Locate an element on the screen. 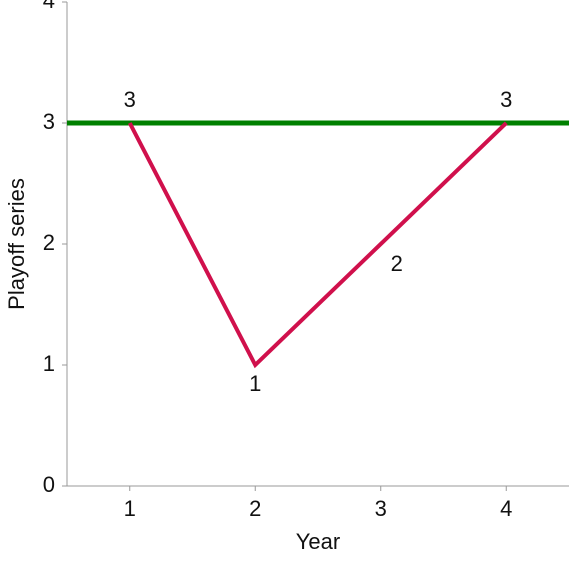 The image size is (569, 564). data-label: 1 is located at coordinates (255, 383).